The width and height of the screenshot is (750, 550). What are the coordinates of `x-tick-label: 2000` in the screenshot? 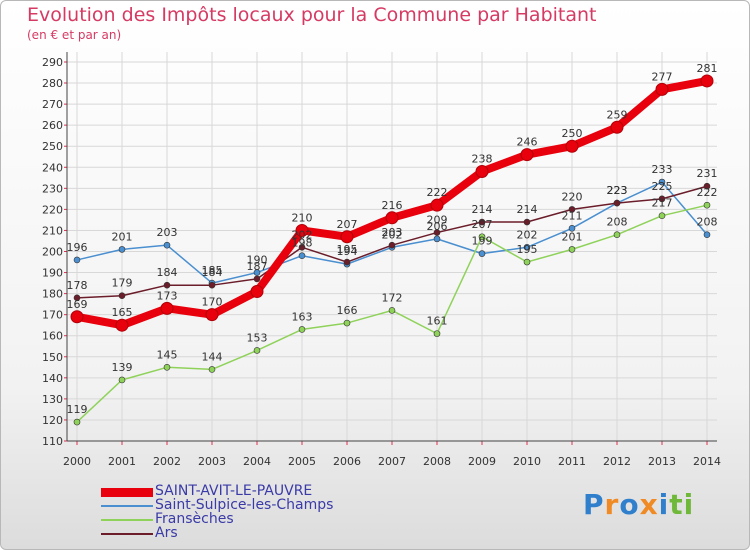 It's located at (77, 461).